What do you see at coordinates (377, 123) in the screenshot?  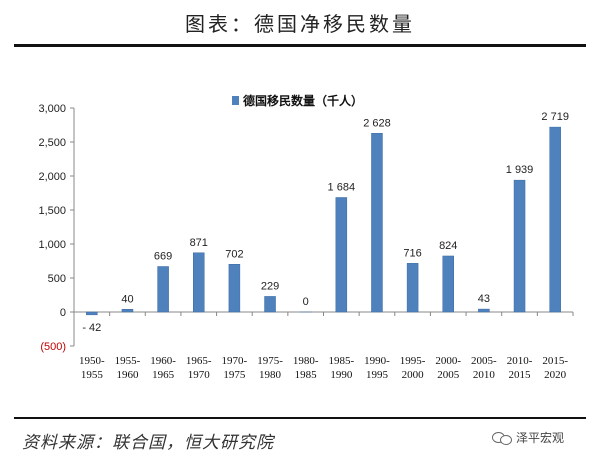 I see `data-label: 2 628` at bounding box center [377, 123].